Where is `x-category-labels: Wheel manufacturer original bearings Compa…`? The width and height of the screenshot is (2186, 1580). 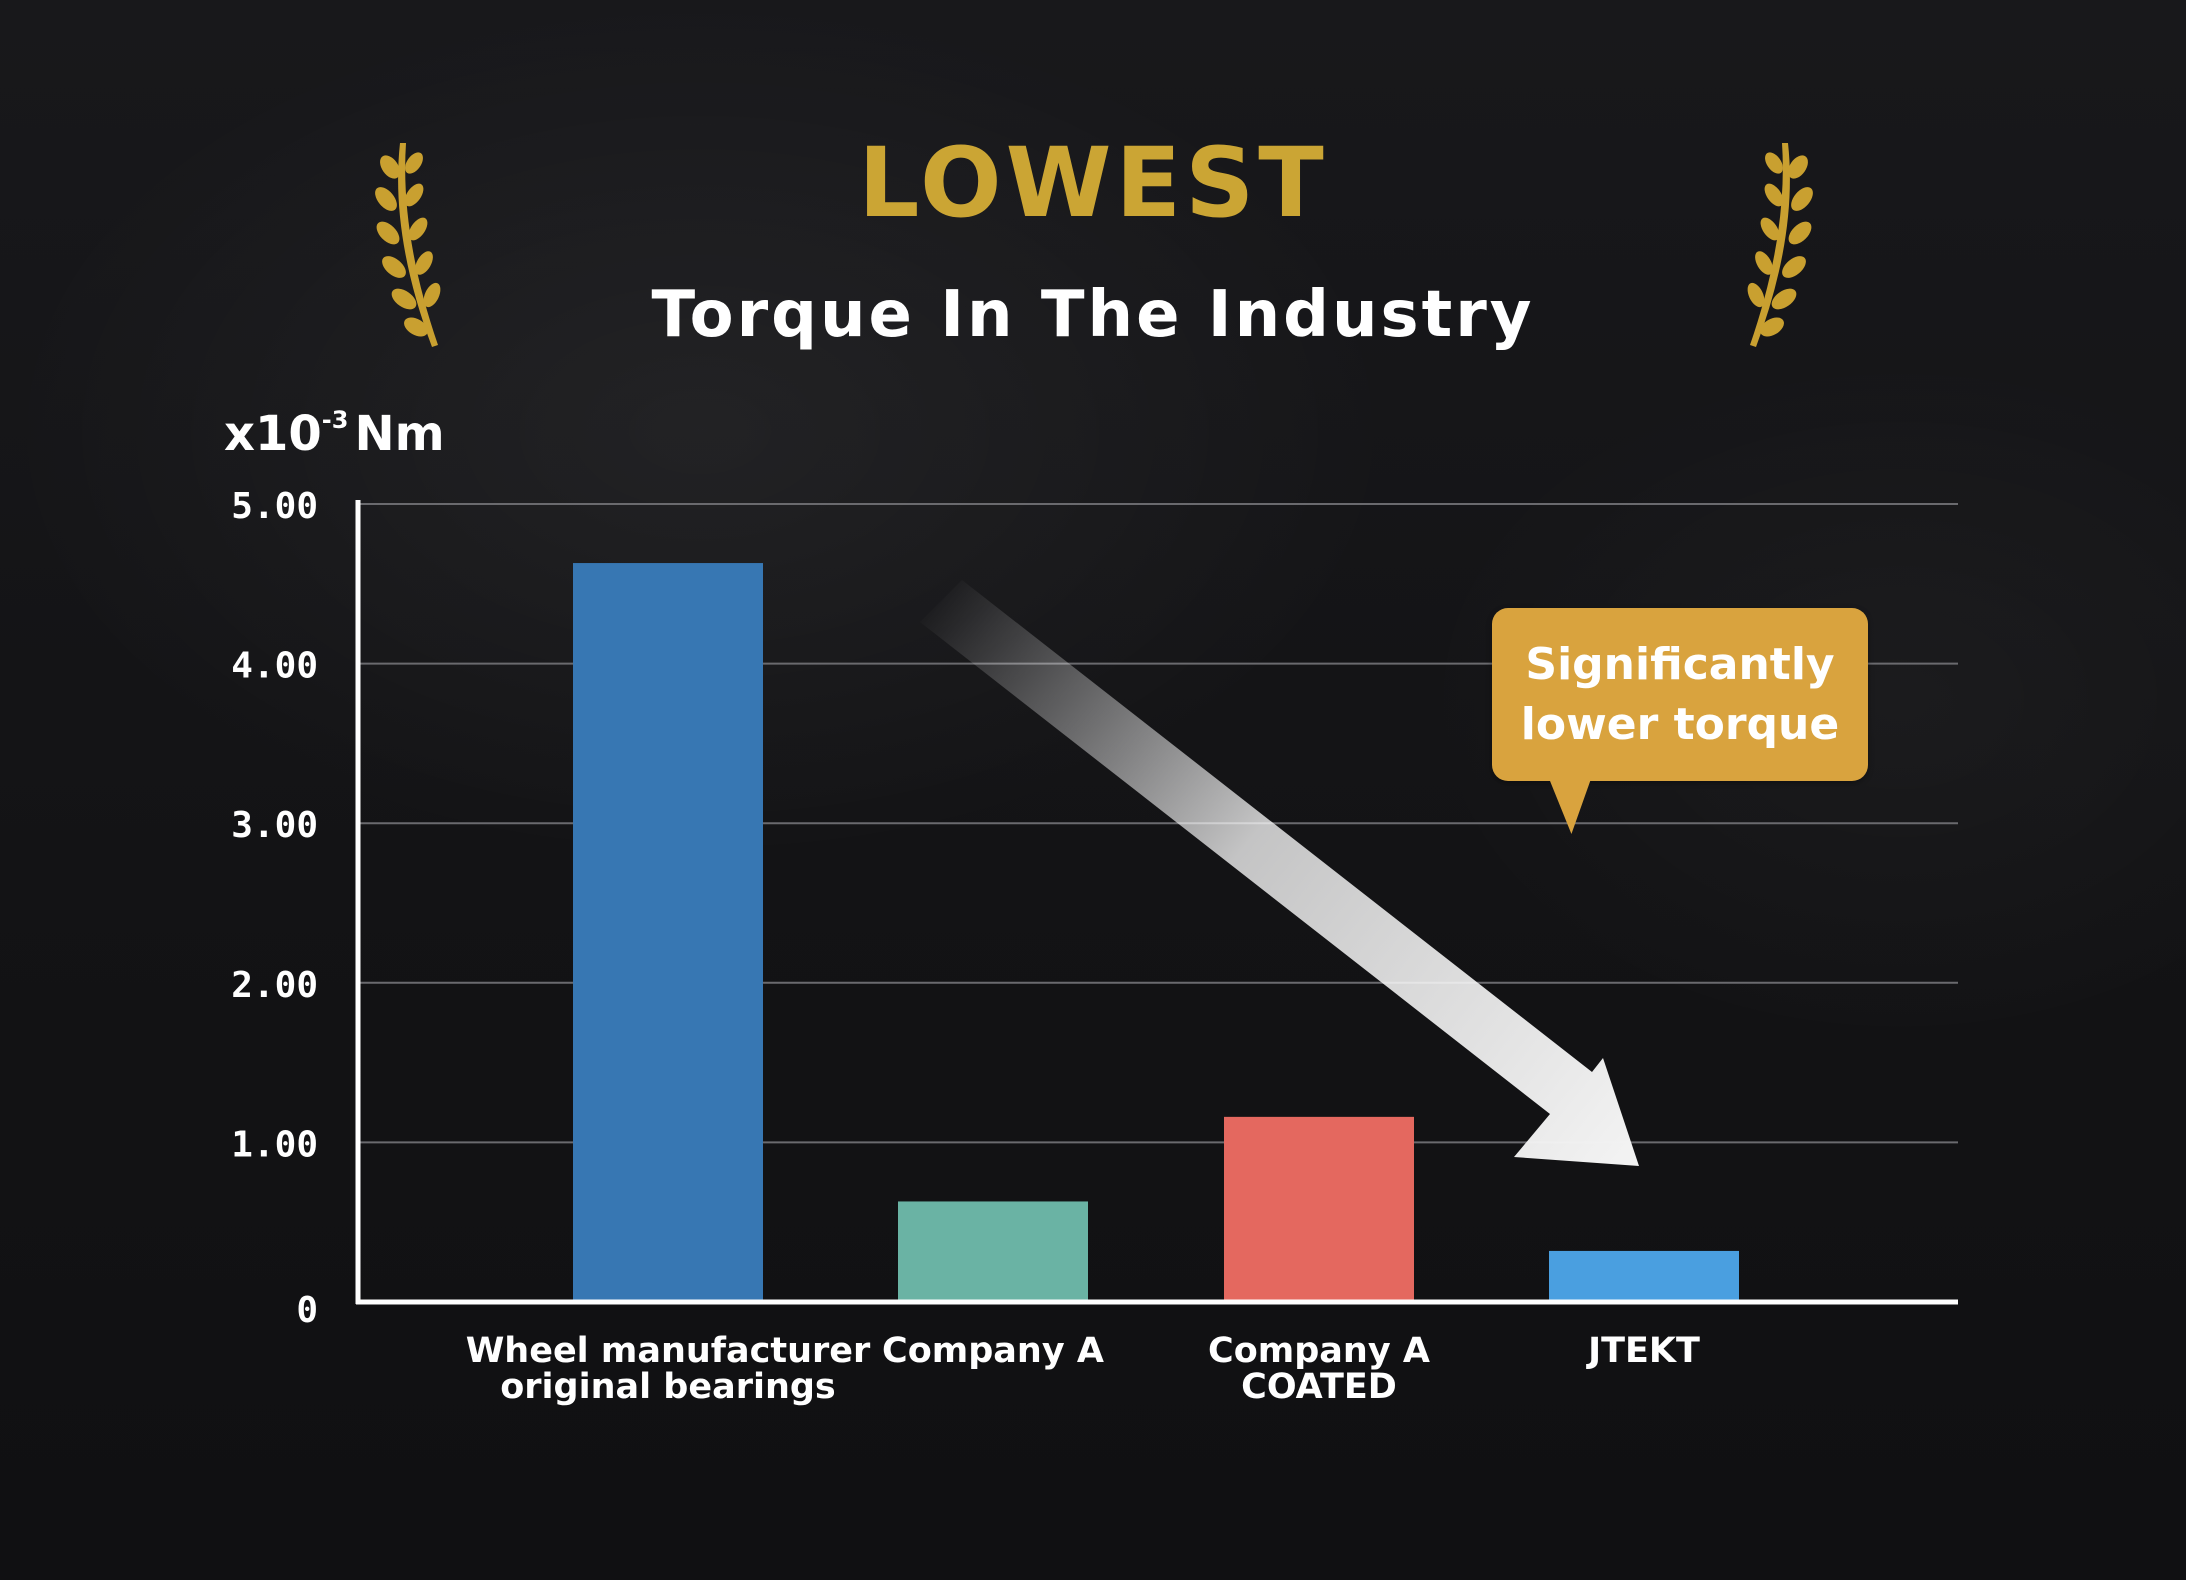 x-category-labels: Wheel manufacturer original bearings Compa… is located at coordinates (1083, 1369).